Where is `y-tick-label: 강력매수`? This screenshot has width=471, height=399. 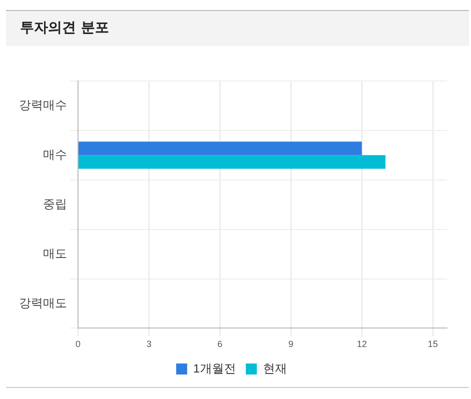
y-tick-label: 강력매수 is located at coordinates (43, 105).